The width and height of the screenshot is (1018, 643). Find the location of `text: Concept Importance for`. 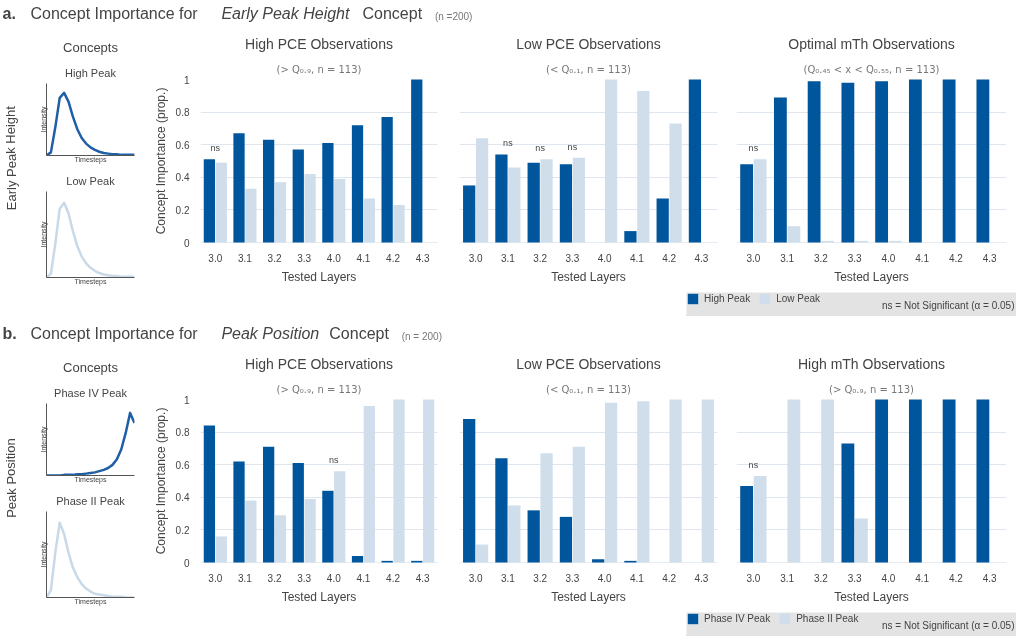

text: Concept Importance for is located at coordinates (114, 333).